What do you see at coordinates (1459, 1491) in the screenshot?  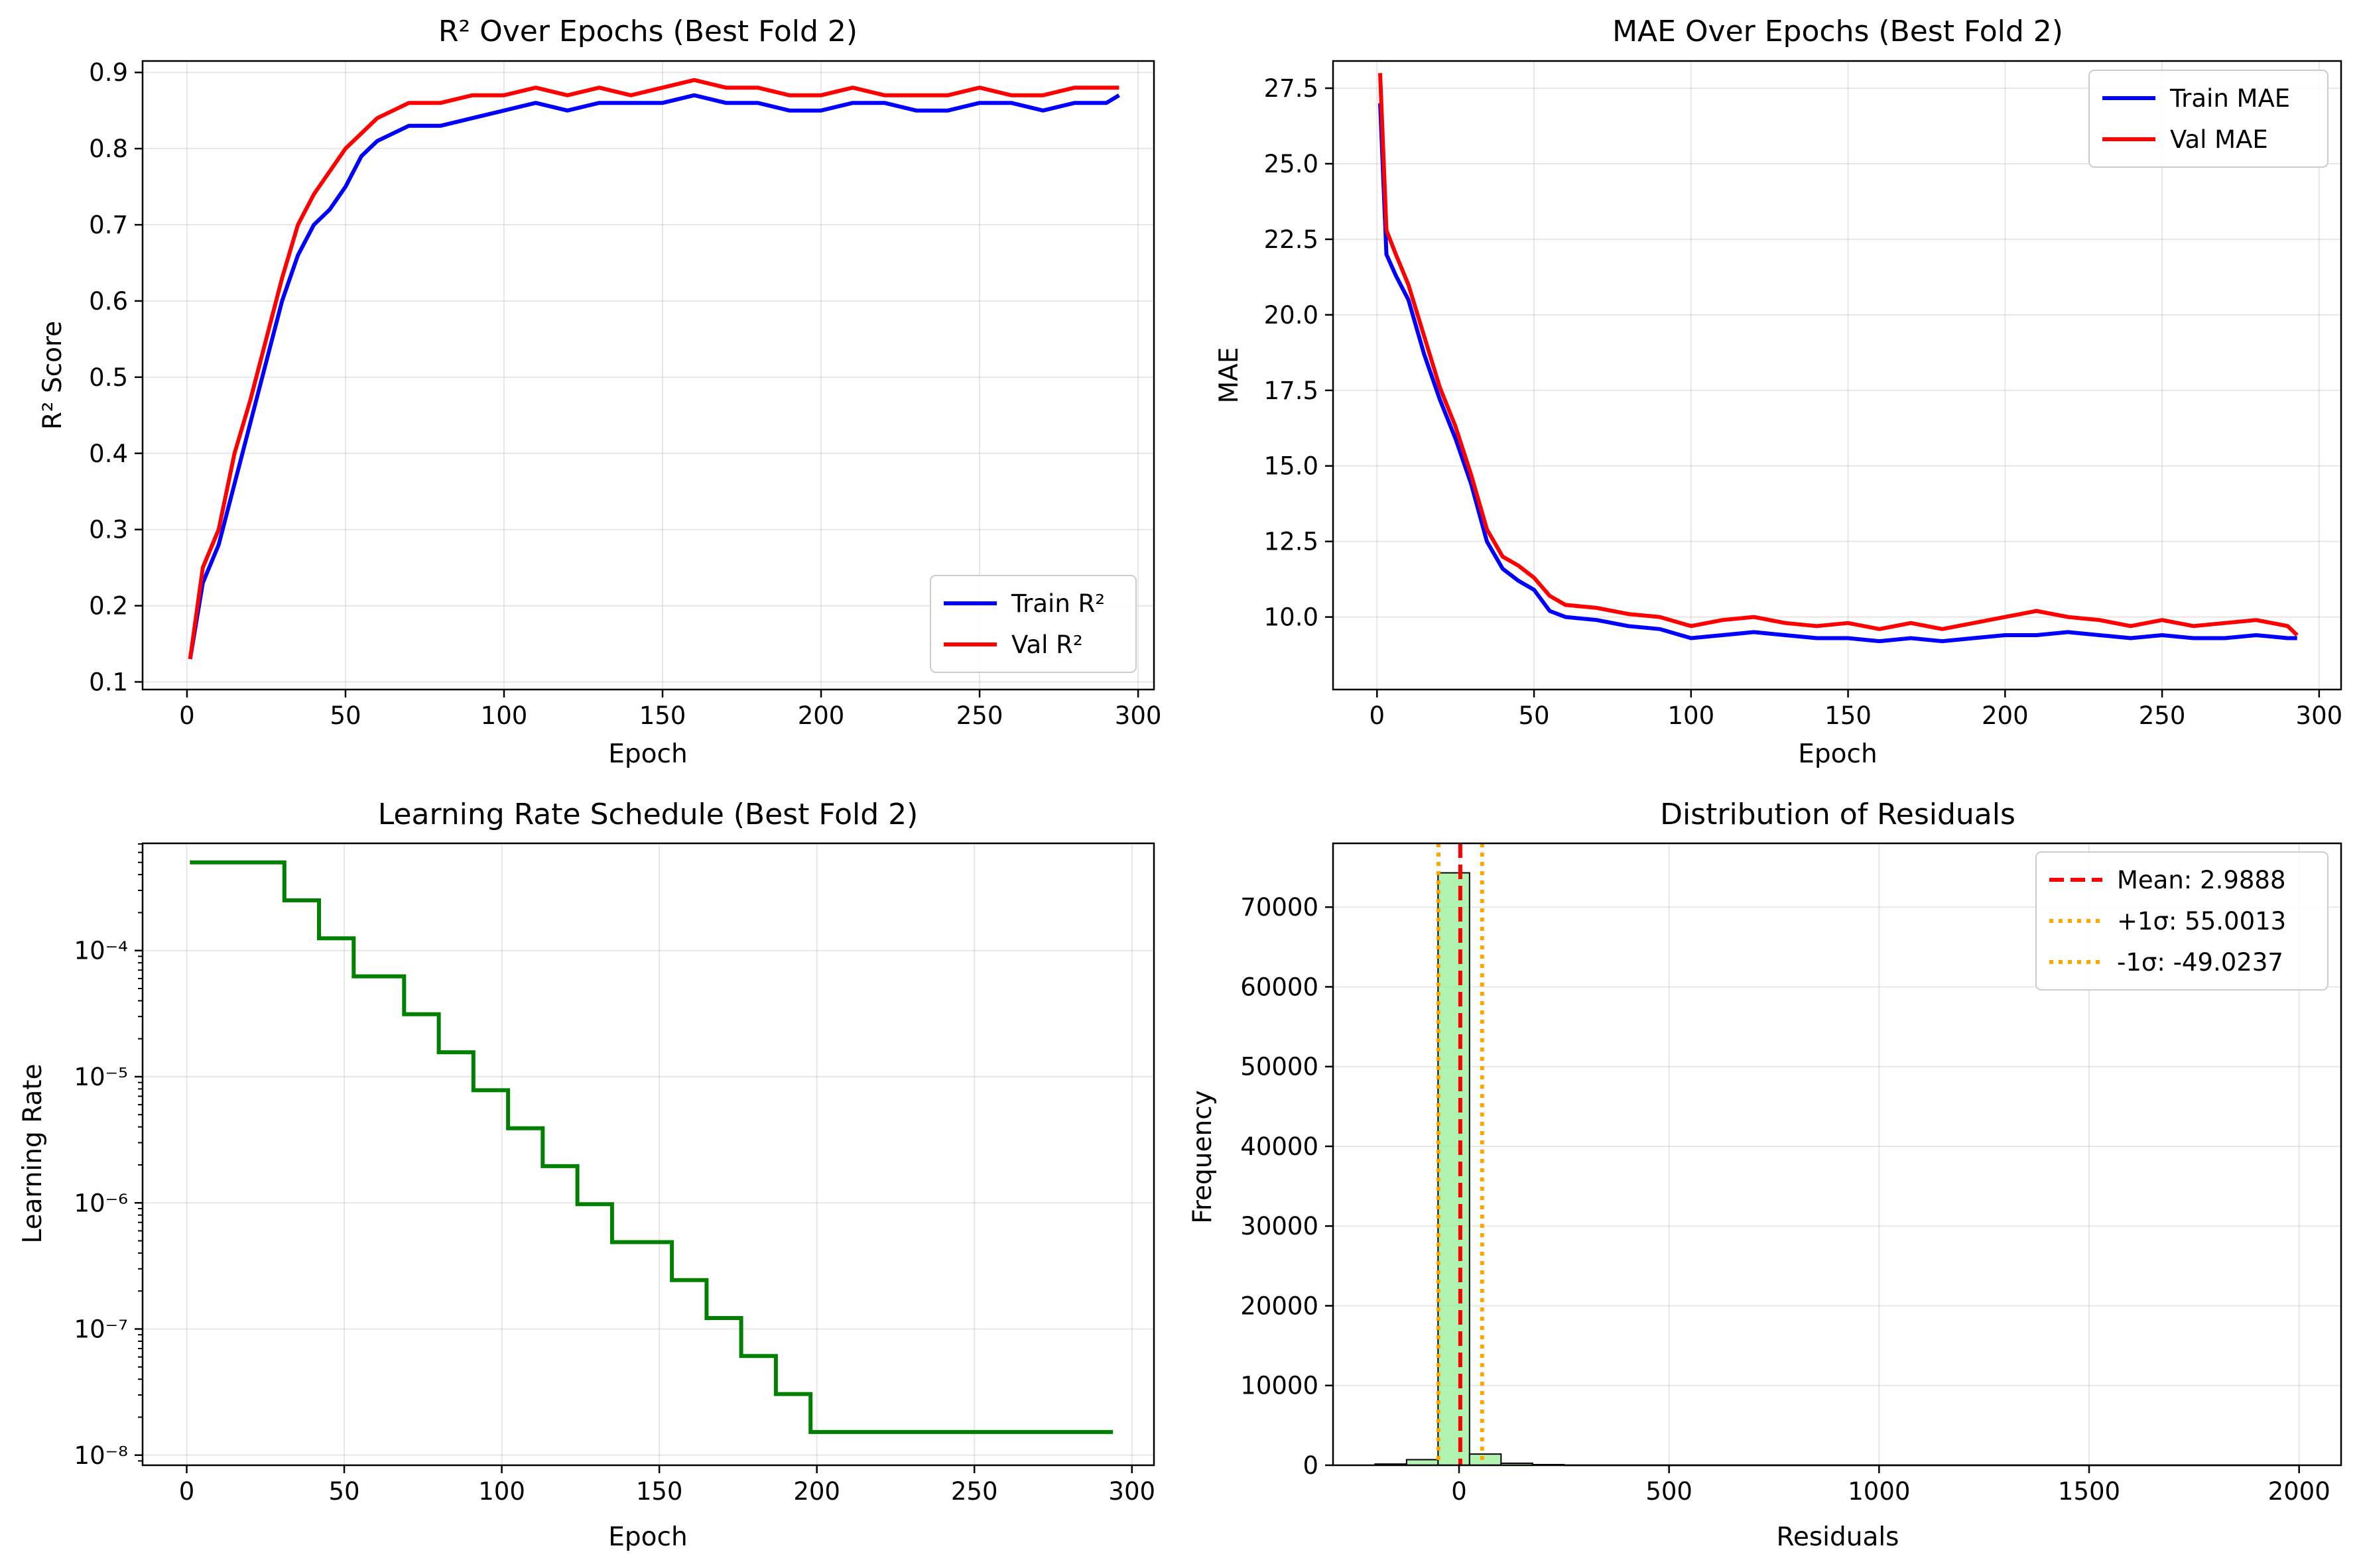 I see `hist-x-tick-label: 0` at bounding box center [1459, 1491].